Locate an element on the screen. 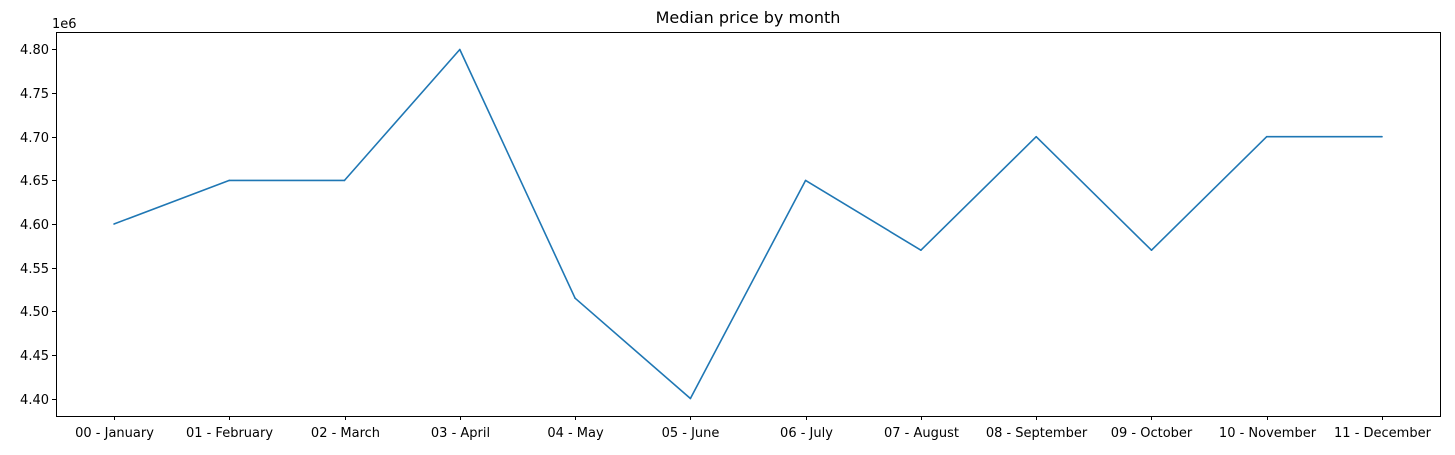  y-axis-ticks: 4.40 4.45 4.50 4.55 4.60 4.65 4.70 4.75 4.80 is located at coordinates (38, 225).